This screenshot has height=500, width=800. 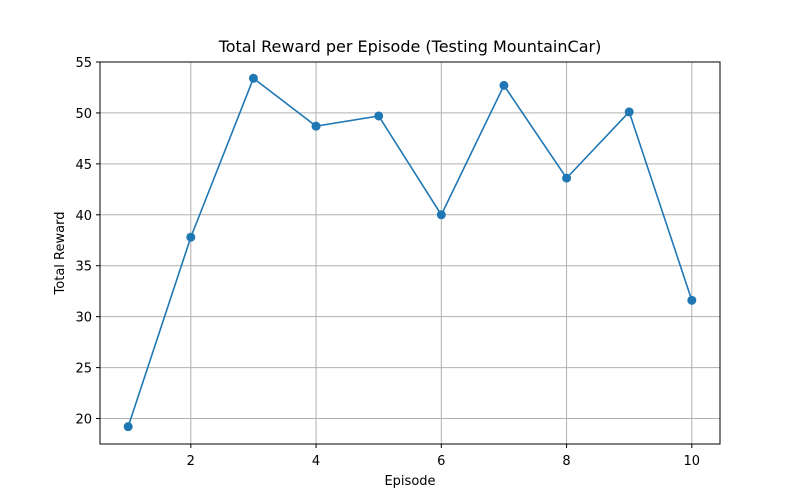 I want to click on x-tick-label: 10, so click(x=692, y=461).